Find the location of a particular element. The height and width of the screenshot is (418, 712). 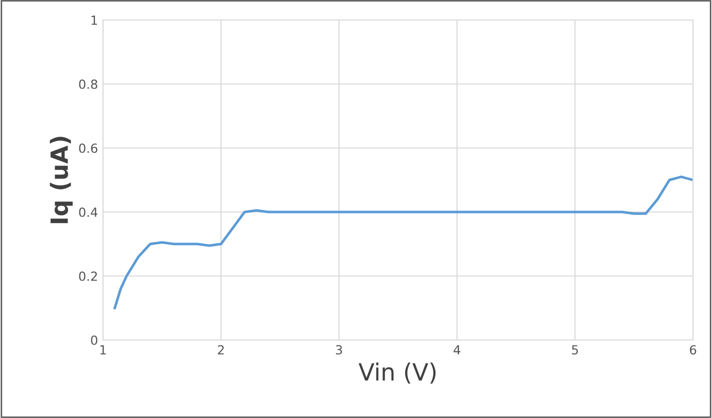

y-tick-label: 0.4 is located at coordinates (88, 212).